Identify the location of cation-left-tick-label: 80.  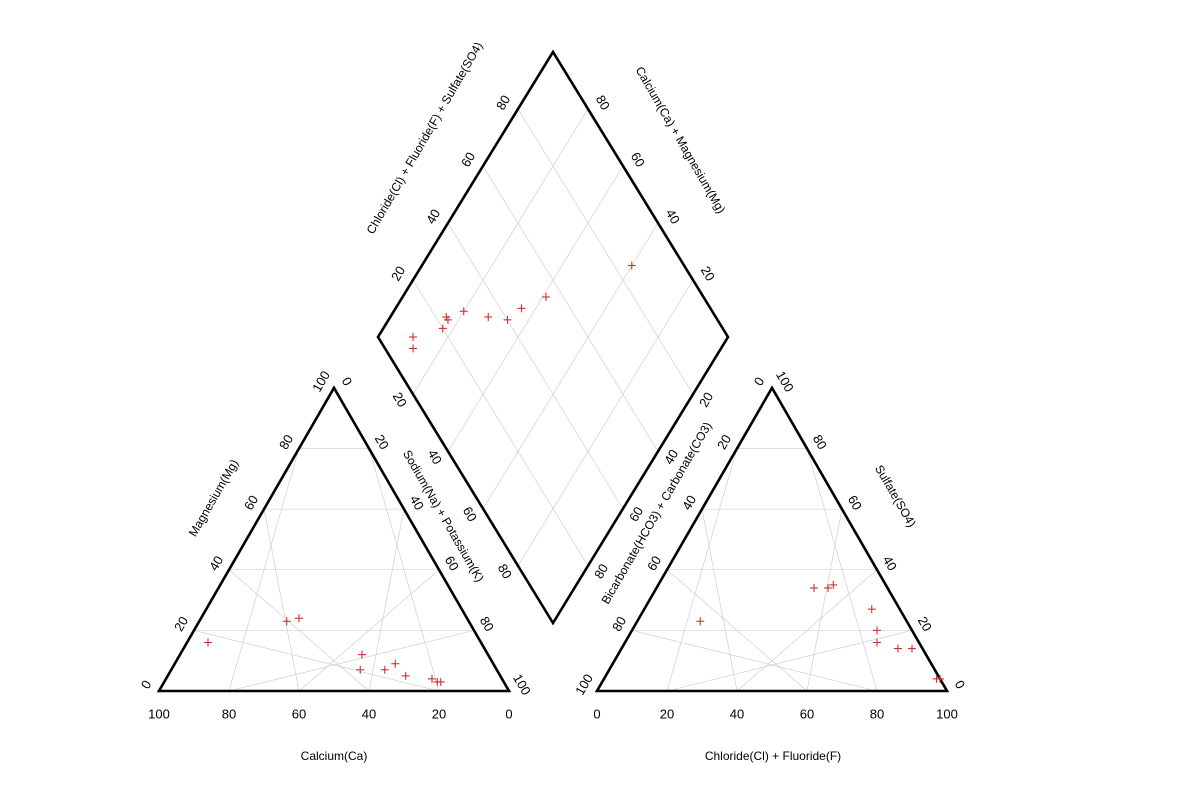
(286, 442).